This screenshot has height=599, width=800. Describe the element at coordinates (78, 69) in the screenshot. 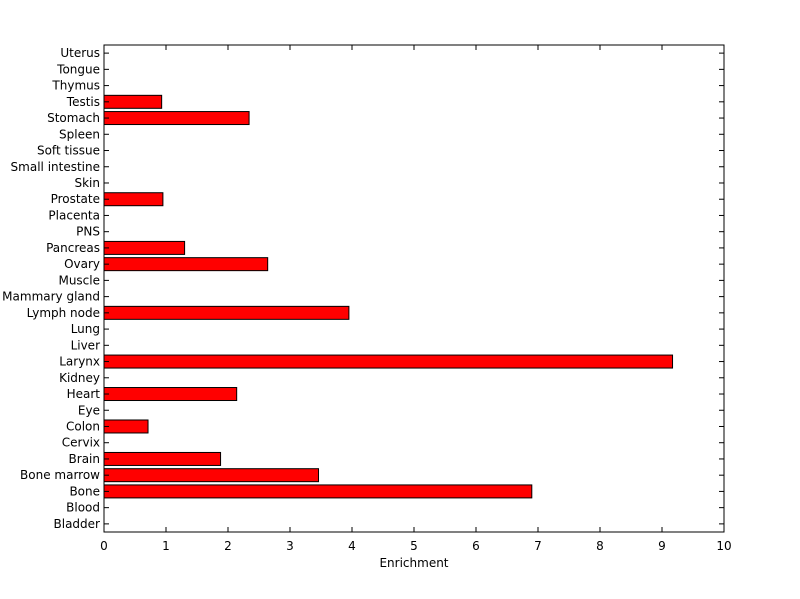

I see `y-tick-label: Tongue` at that location.